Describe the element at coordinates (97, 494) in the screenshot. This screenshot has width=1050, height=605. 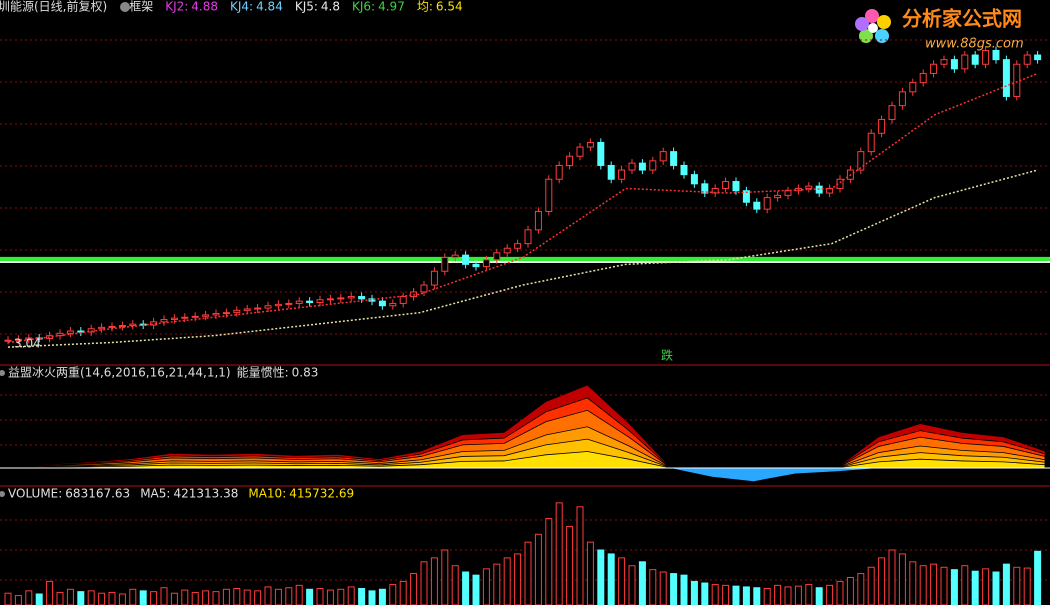
I see `volume-value: 683167.63` at that location.